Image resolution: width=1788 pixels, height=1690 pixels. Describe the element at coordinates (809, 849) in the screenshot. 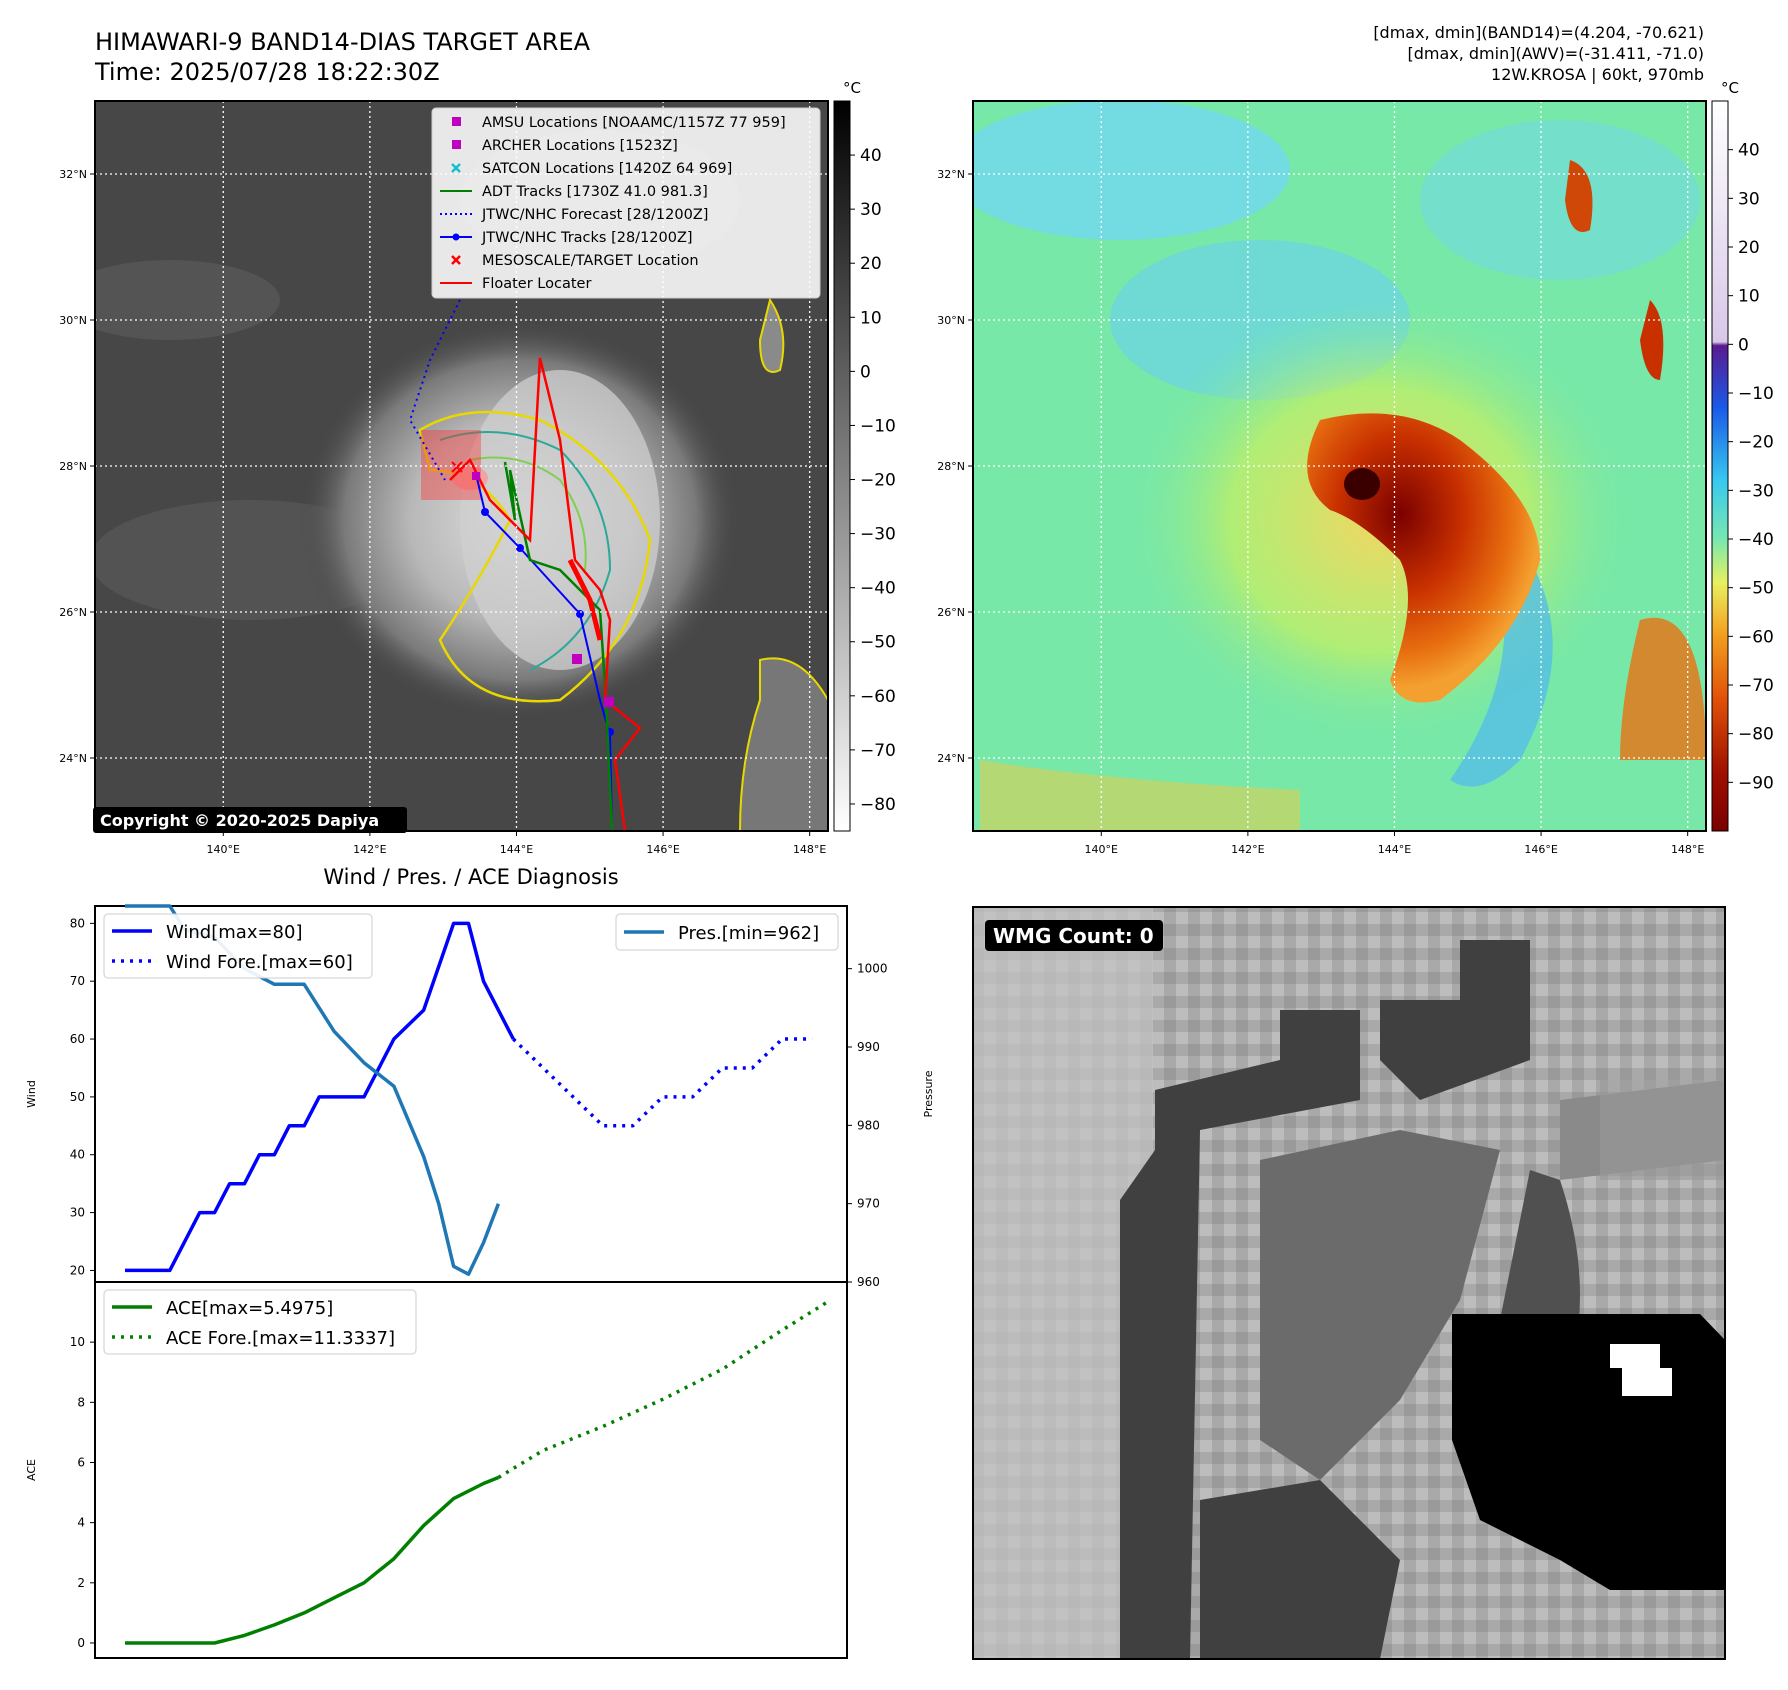

I see `left-lon-label: 148°E` at that location.